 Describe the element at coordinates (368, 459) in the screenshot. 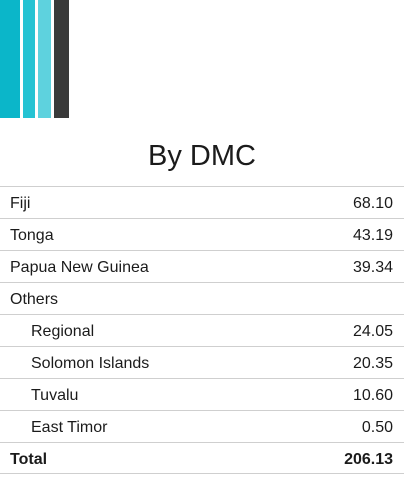

I see `total-value: 206.13` at that location.